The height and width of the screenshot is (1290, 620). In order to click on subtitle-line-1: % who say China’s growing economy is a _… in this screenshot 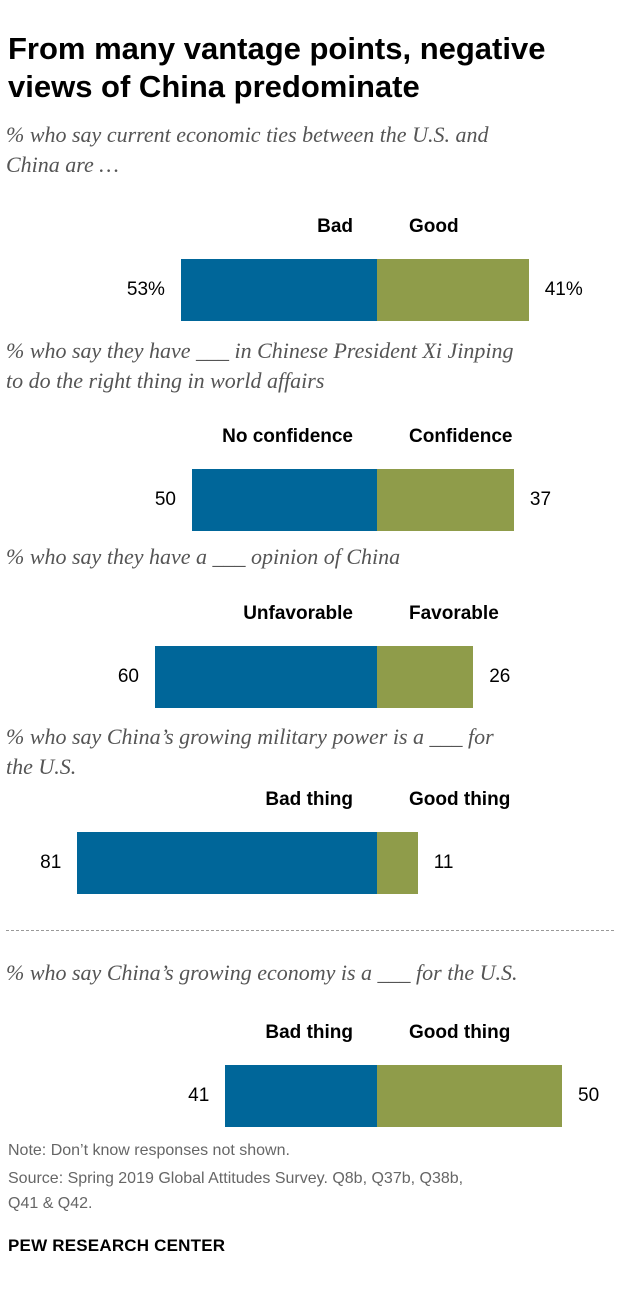, I will do `click(262, 972)`.